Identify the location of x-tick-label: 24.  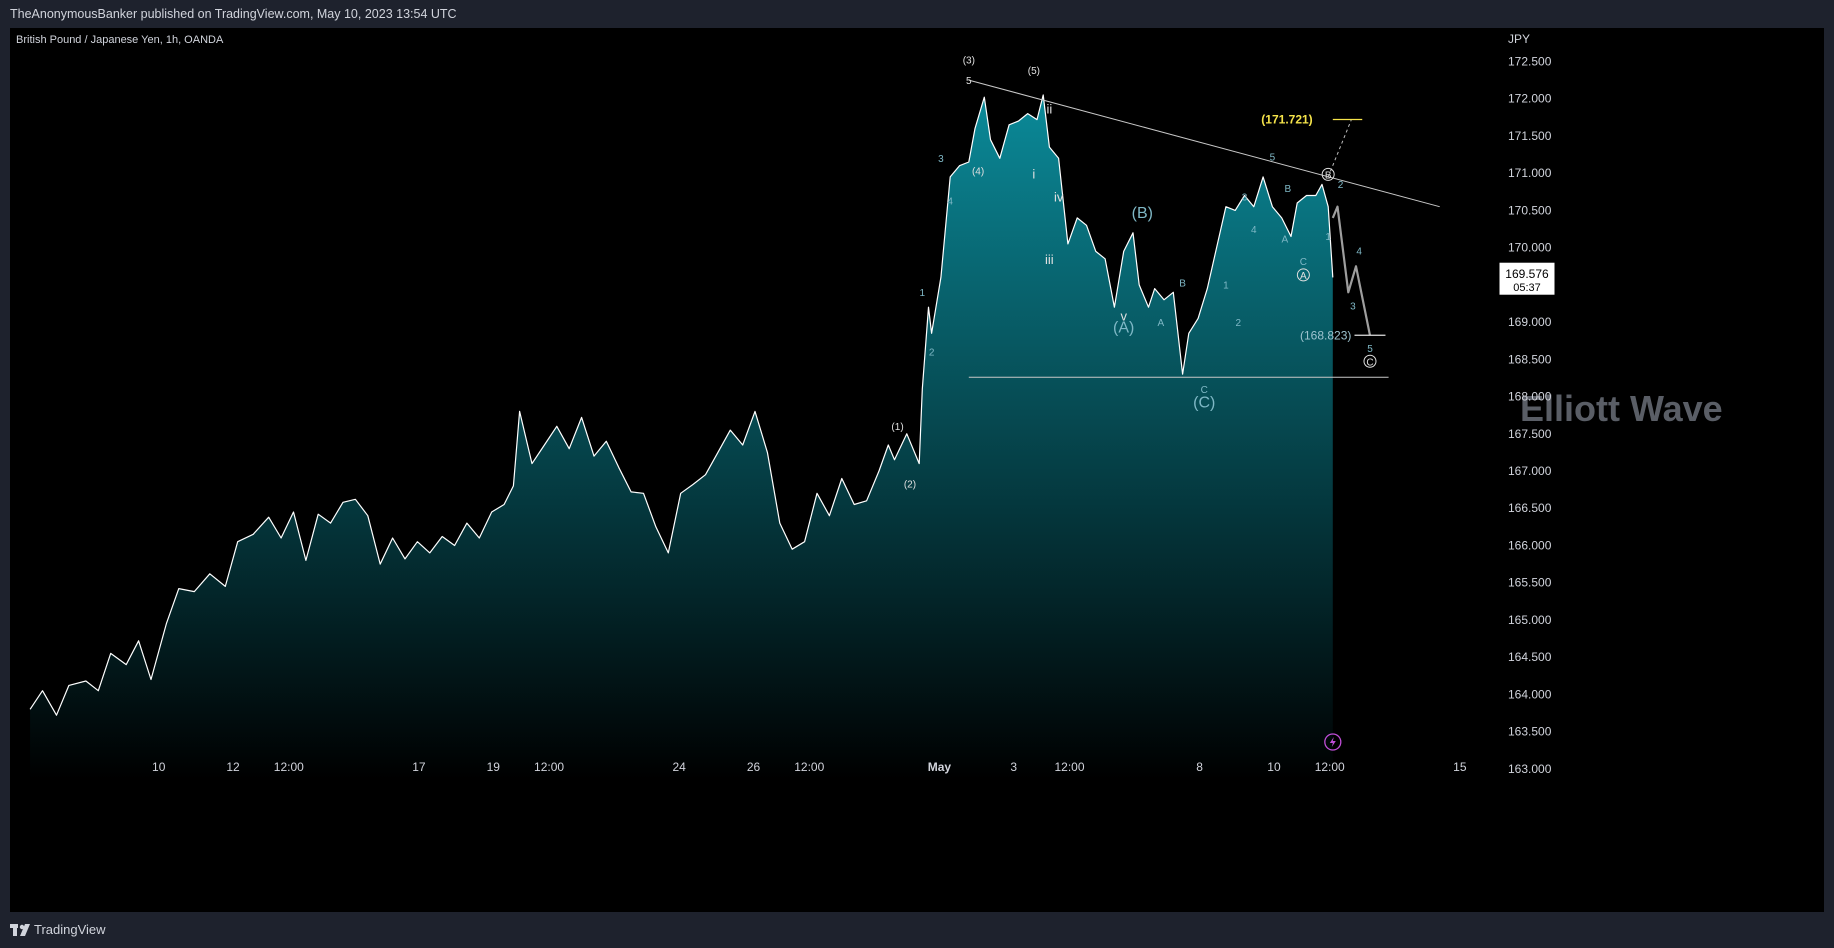
(679, 767).